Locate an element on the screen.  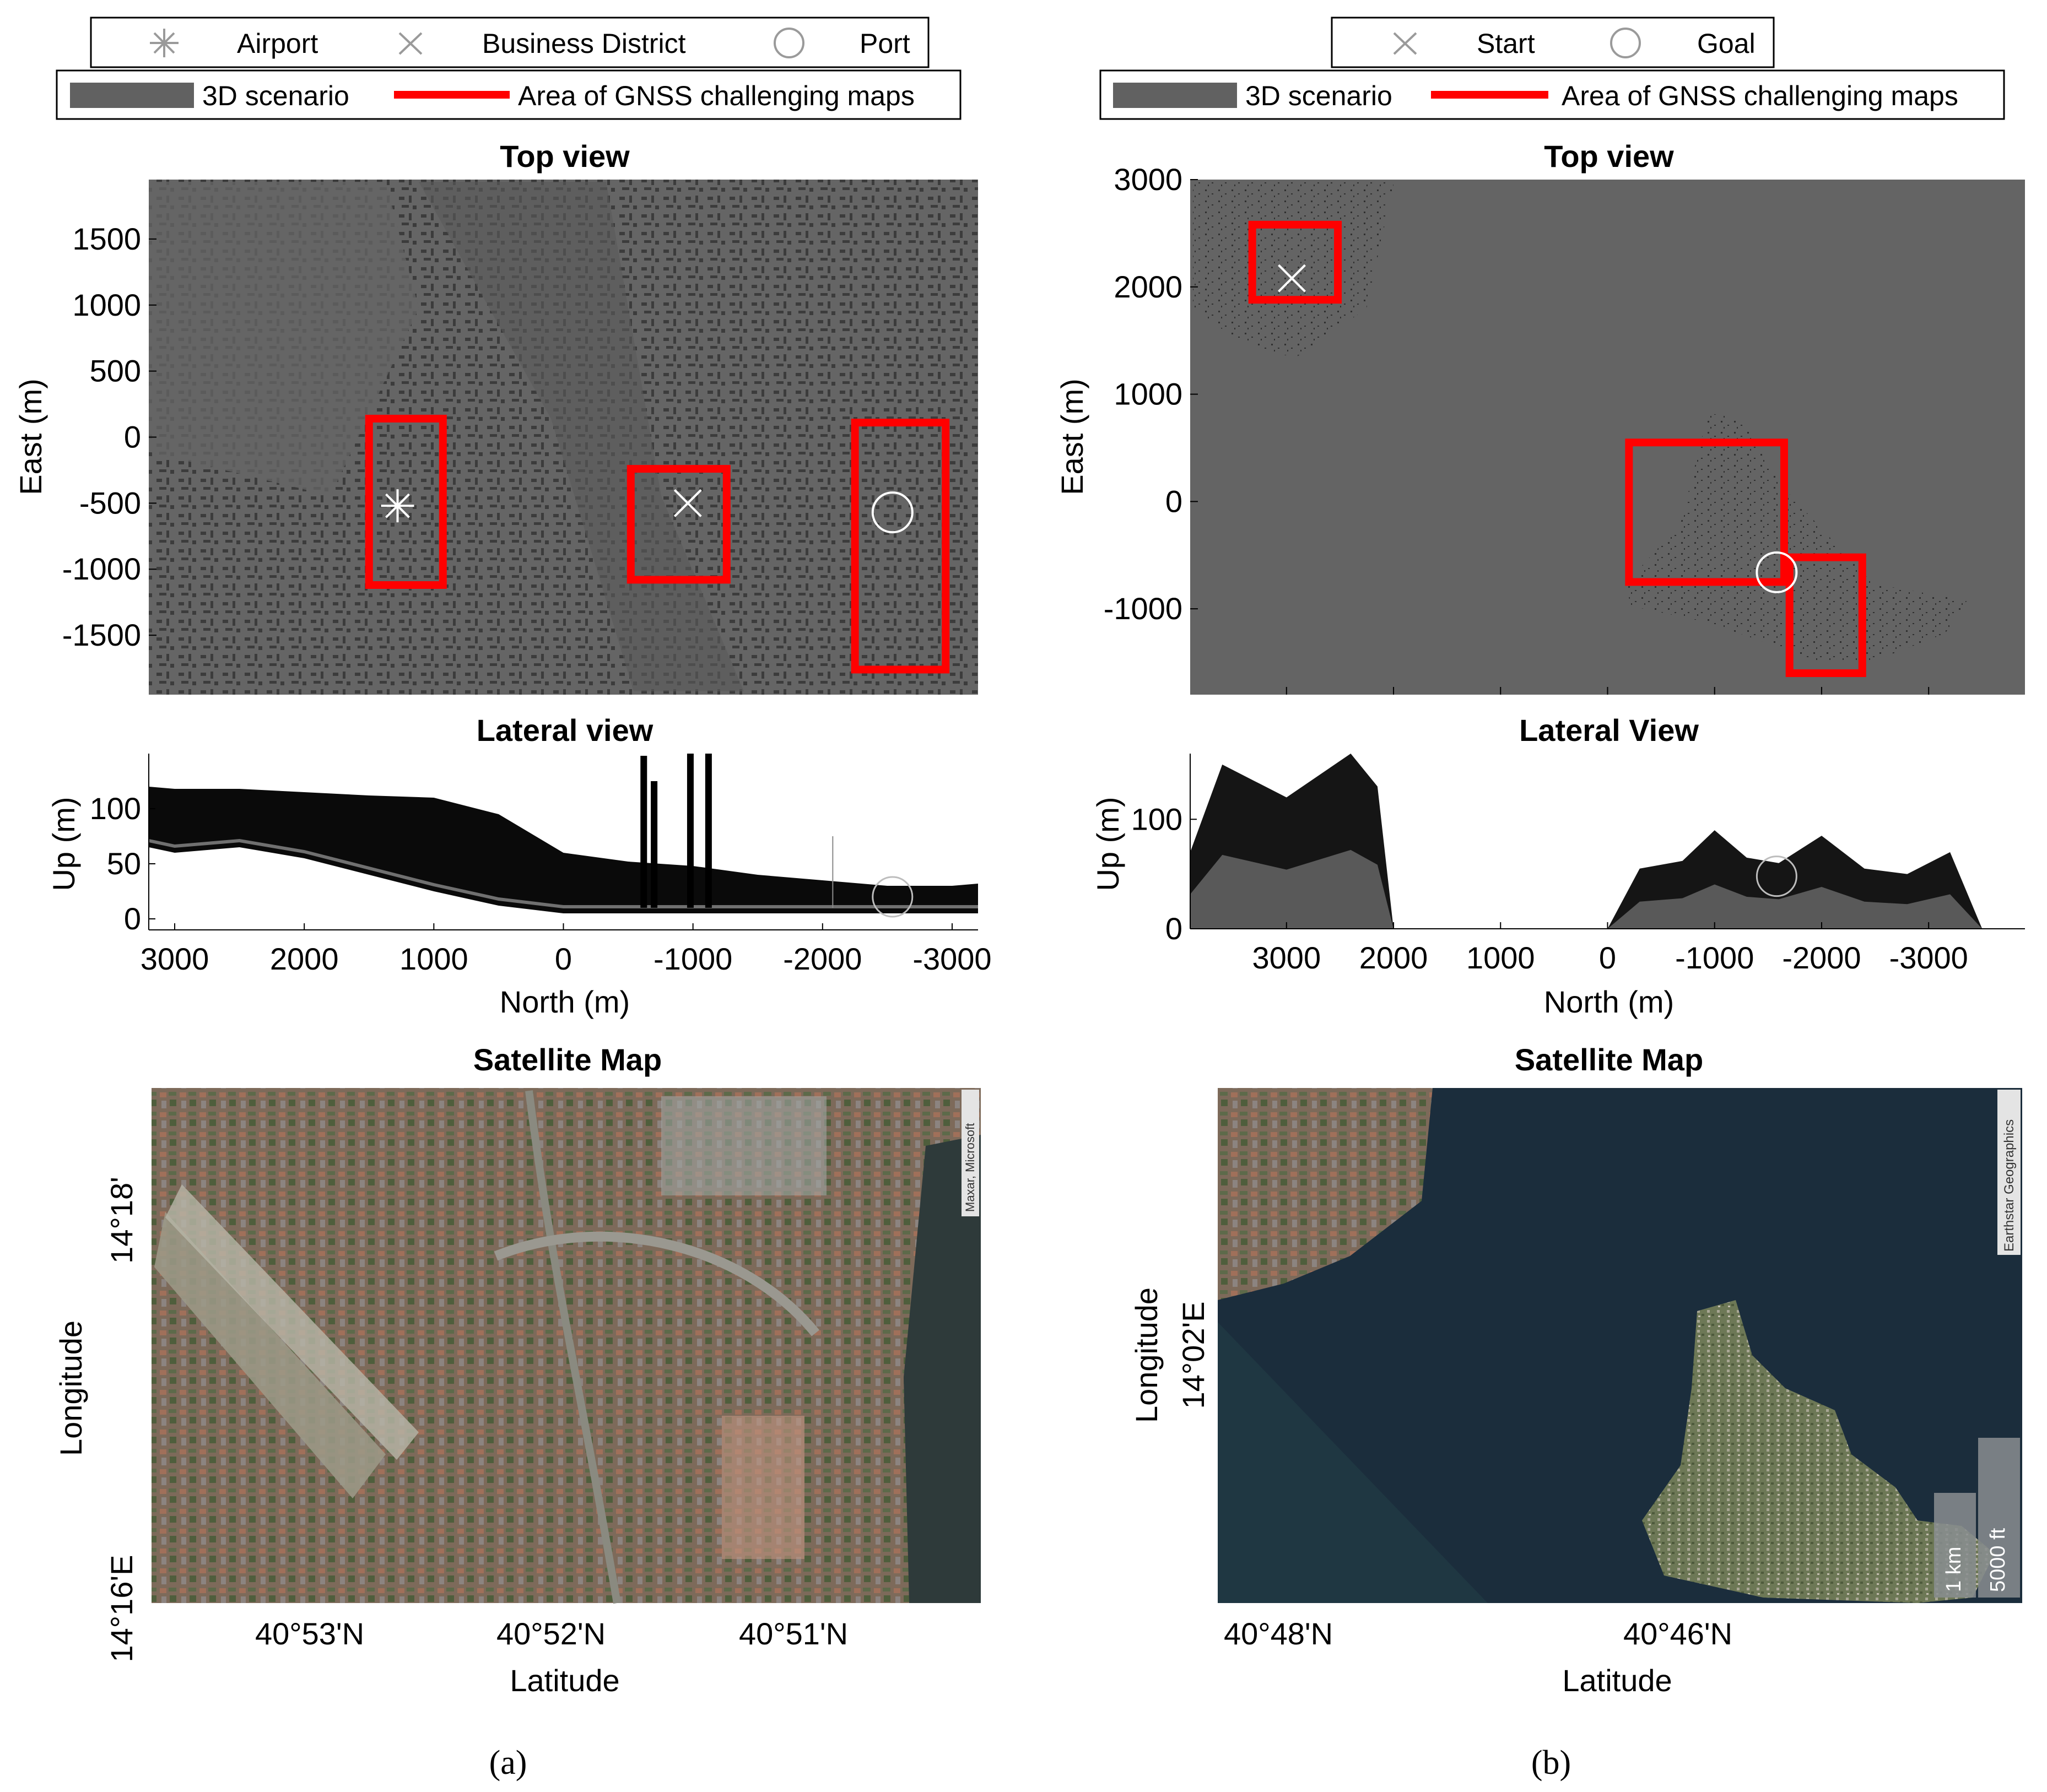
satellite-xtick-3: 40°51'N is located at coordinates (793, 1633).